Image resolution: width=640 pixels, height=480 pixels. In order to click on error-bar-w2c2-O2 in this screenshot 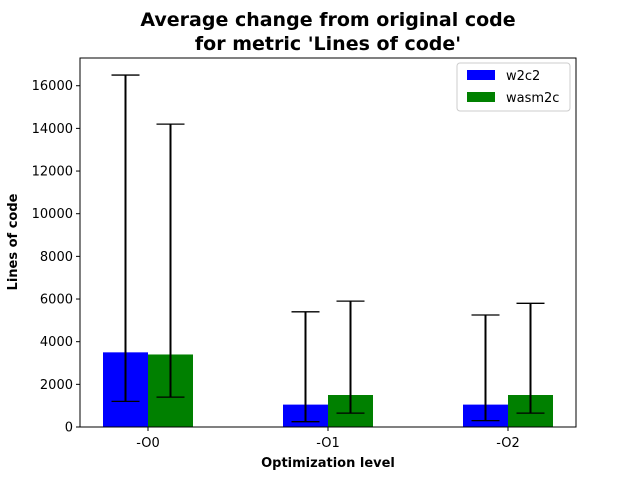, I will do `click(485, 368)`.